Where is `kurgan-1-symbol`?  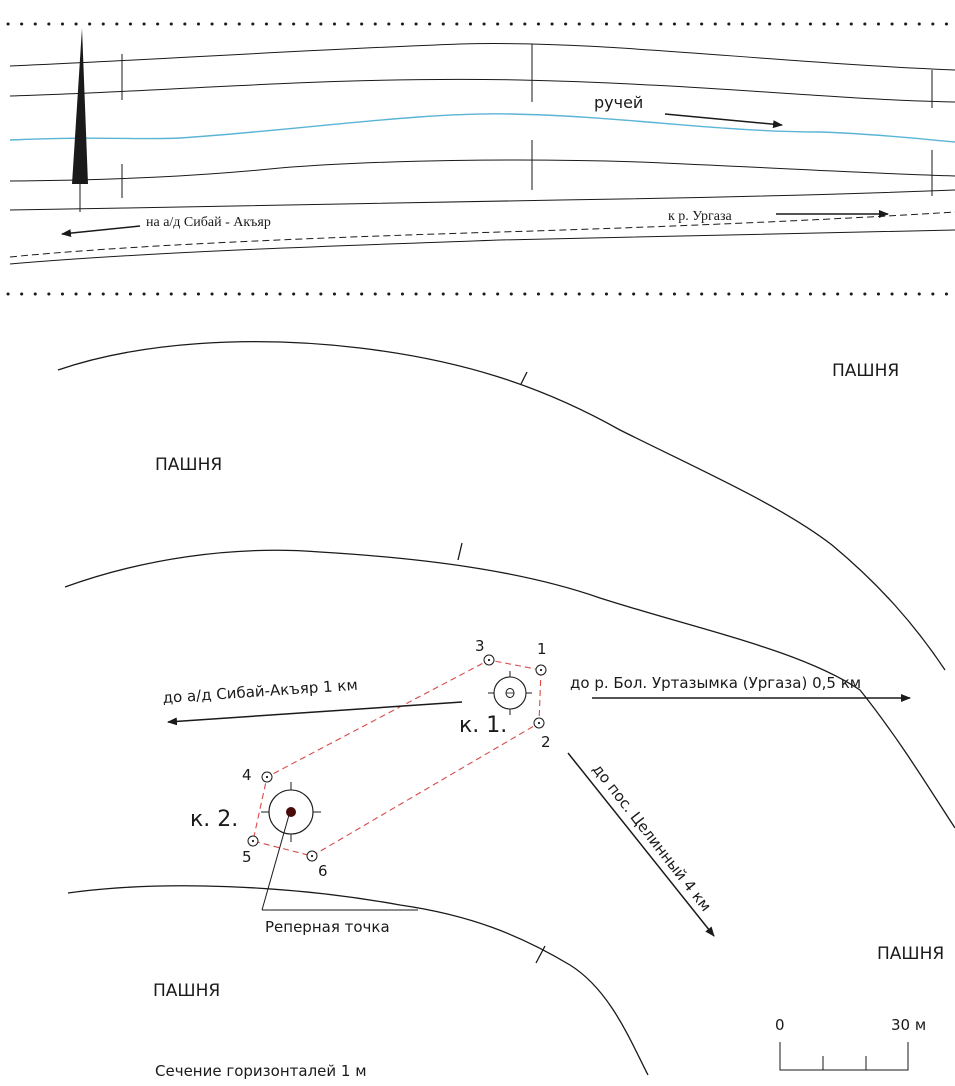
kurgan-1-symbol is located at coordinates (510, 693).